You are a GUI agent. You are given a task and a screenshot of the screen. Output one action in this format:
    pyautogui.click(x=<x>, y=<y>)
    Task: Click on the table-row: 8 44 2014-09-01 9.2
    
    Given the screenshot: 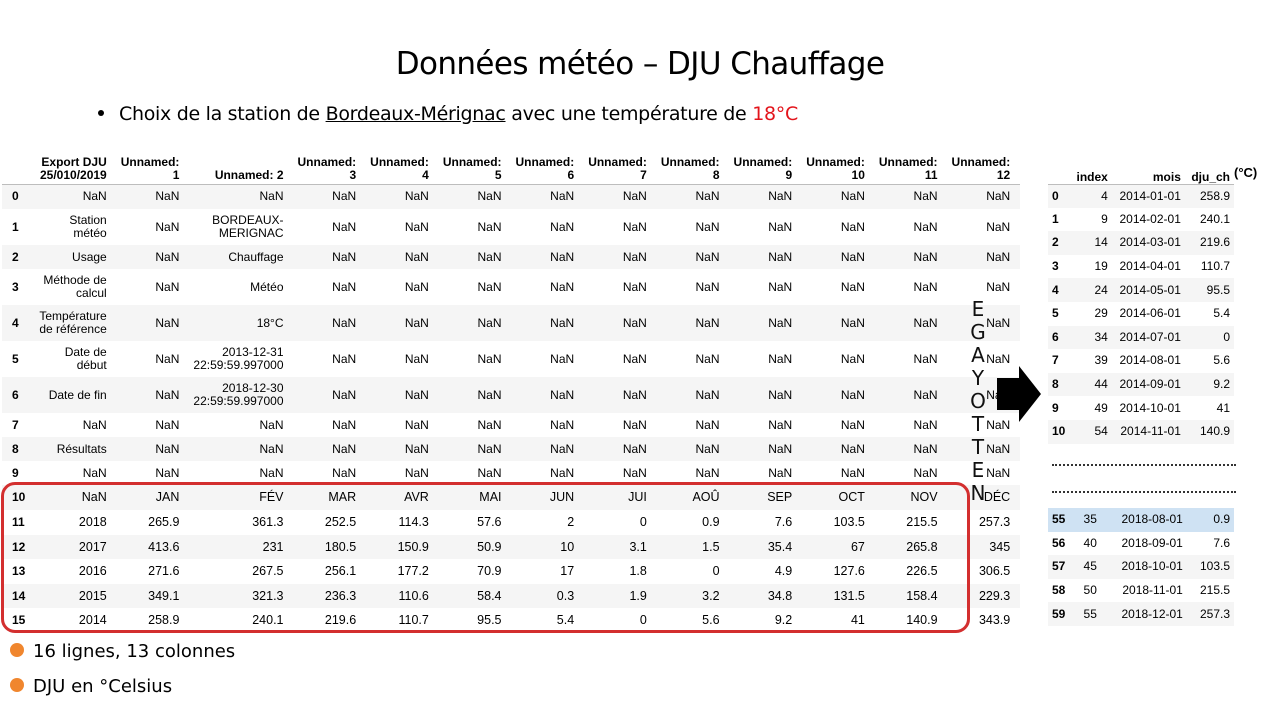 What is the action you would take?
    pyautogui.click(x=1141, y=384)
    